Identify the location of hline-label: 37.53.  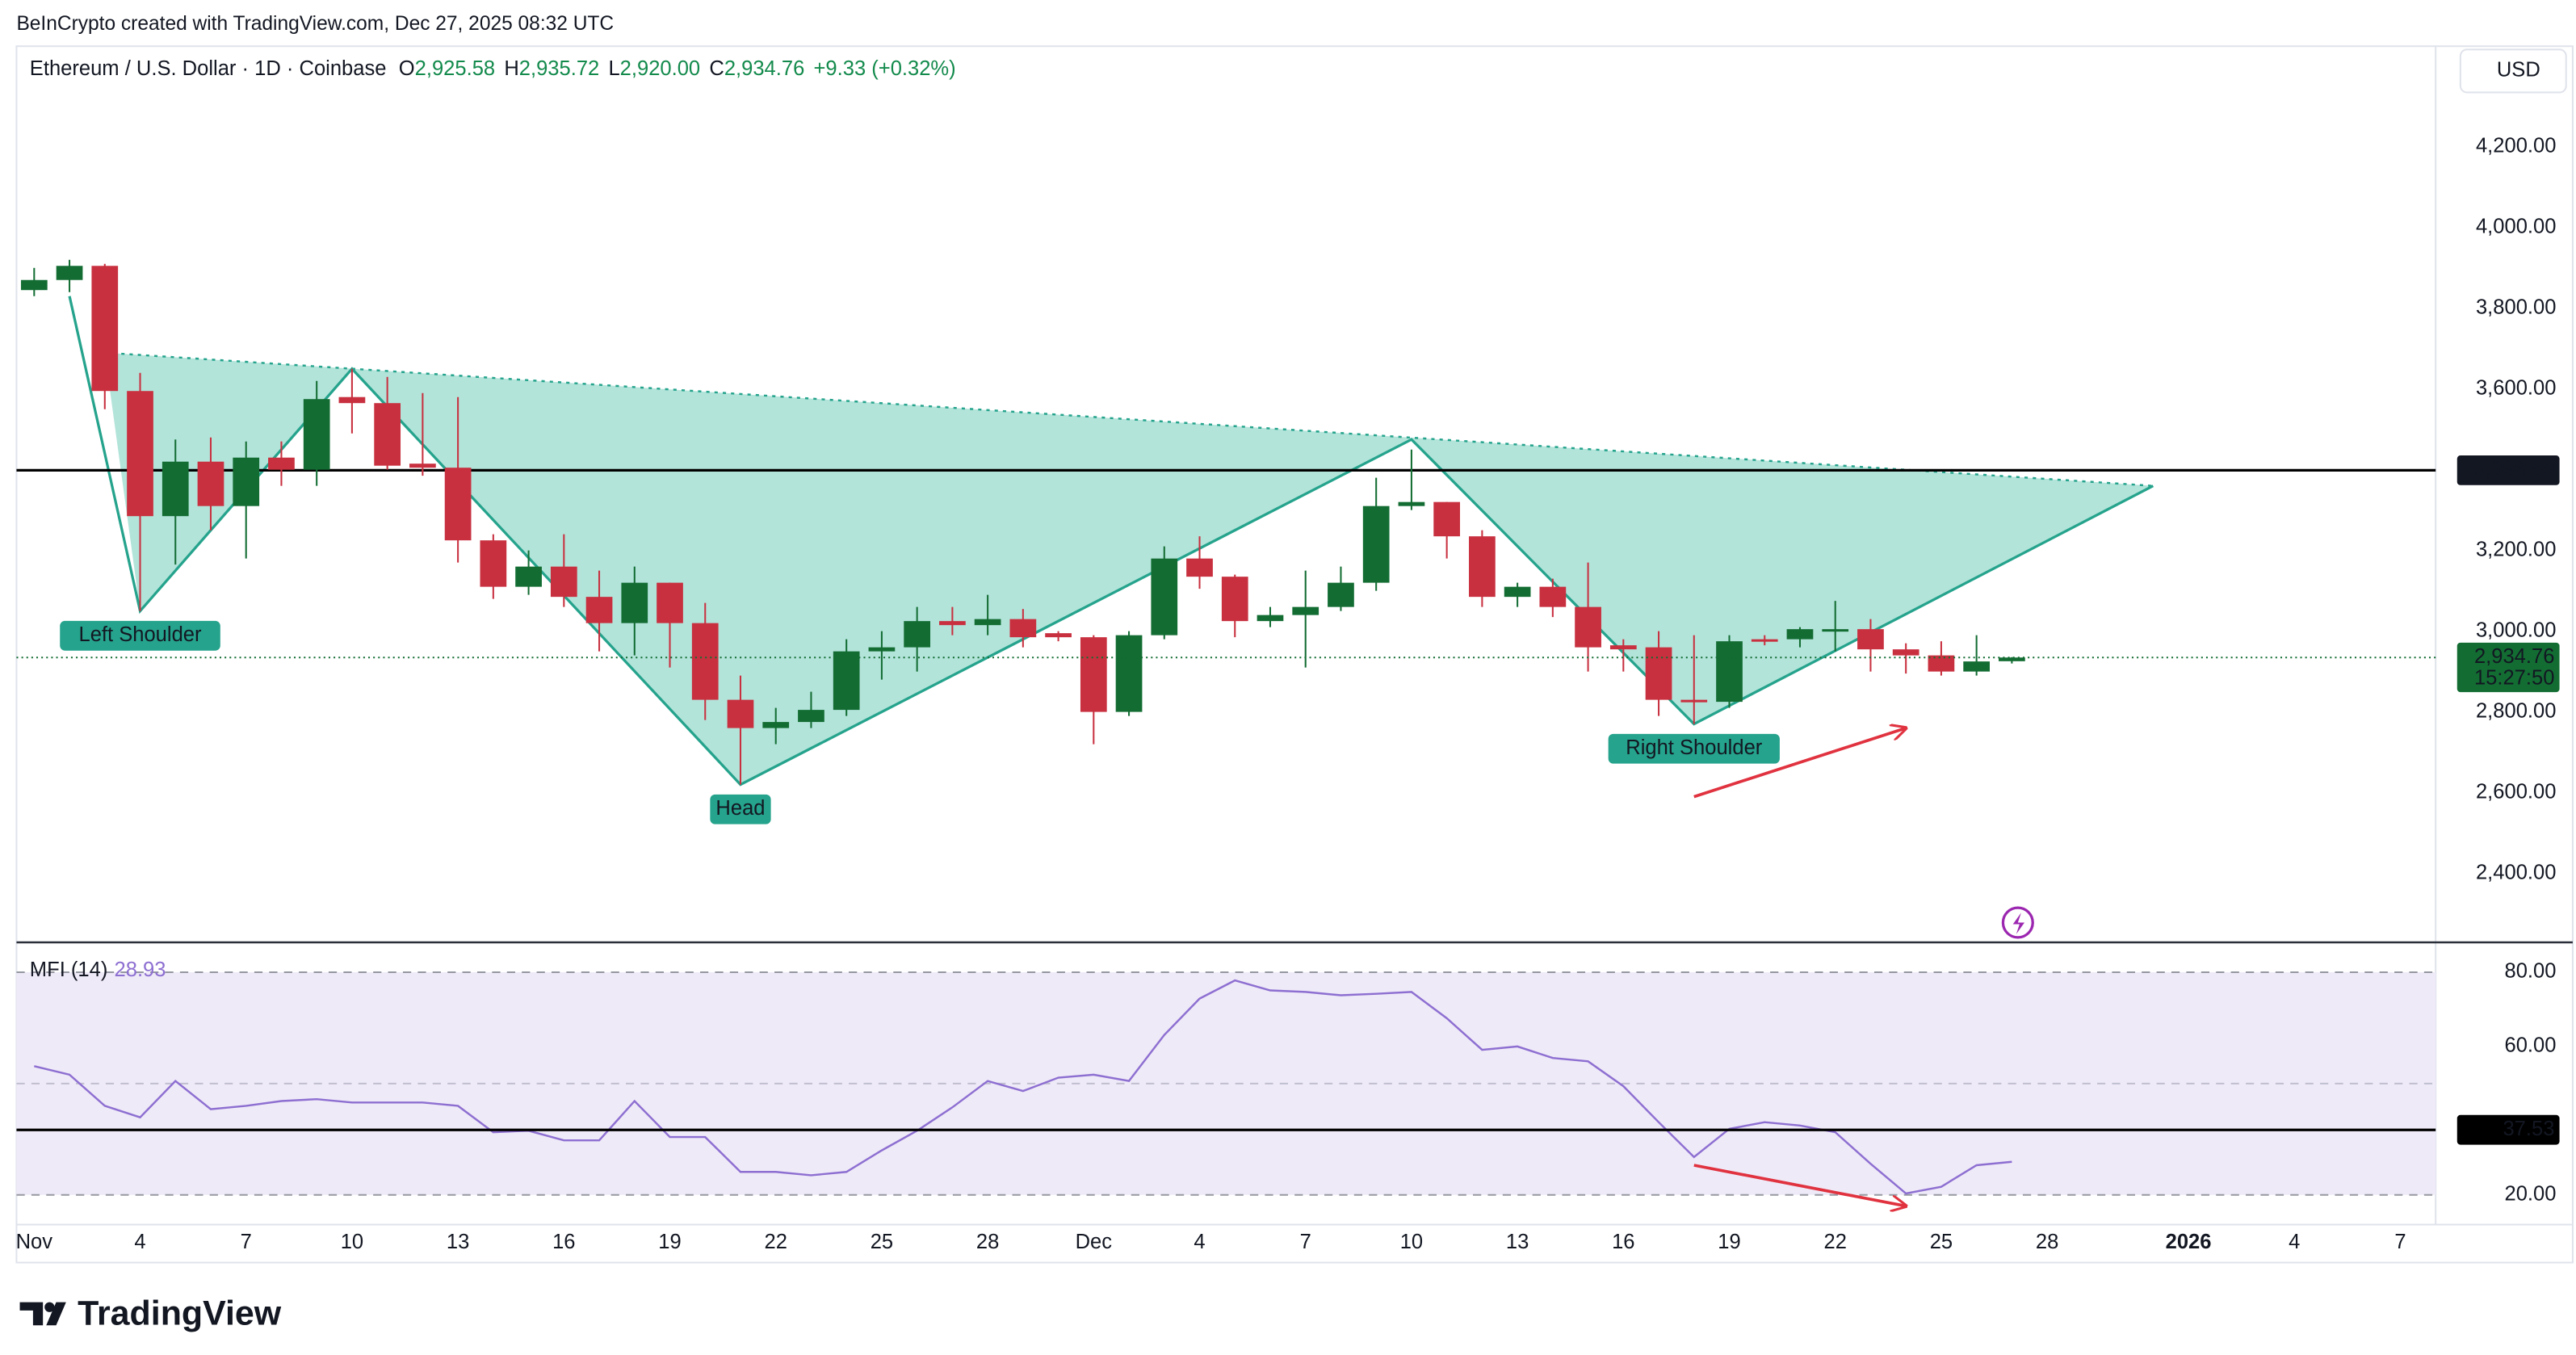
(2528, 1129).